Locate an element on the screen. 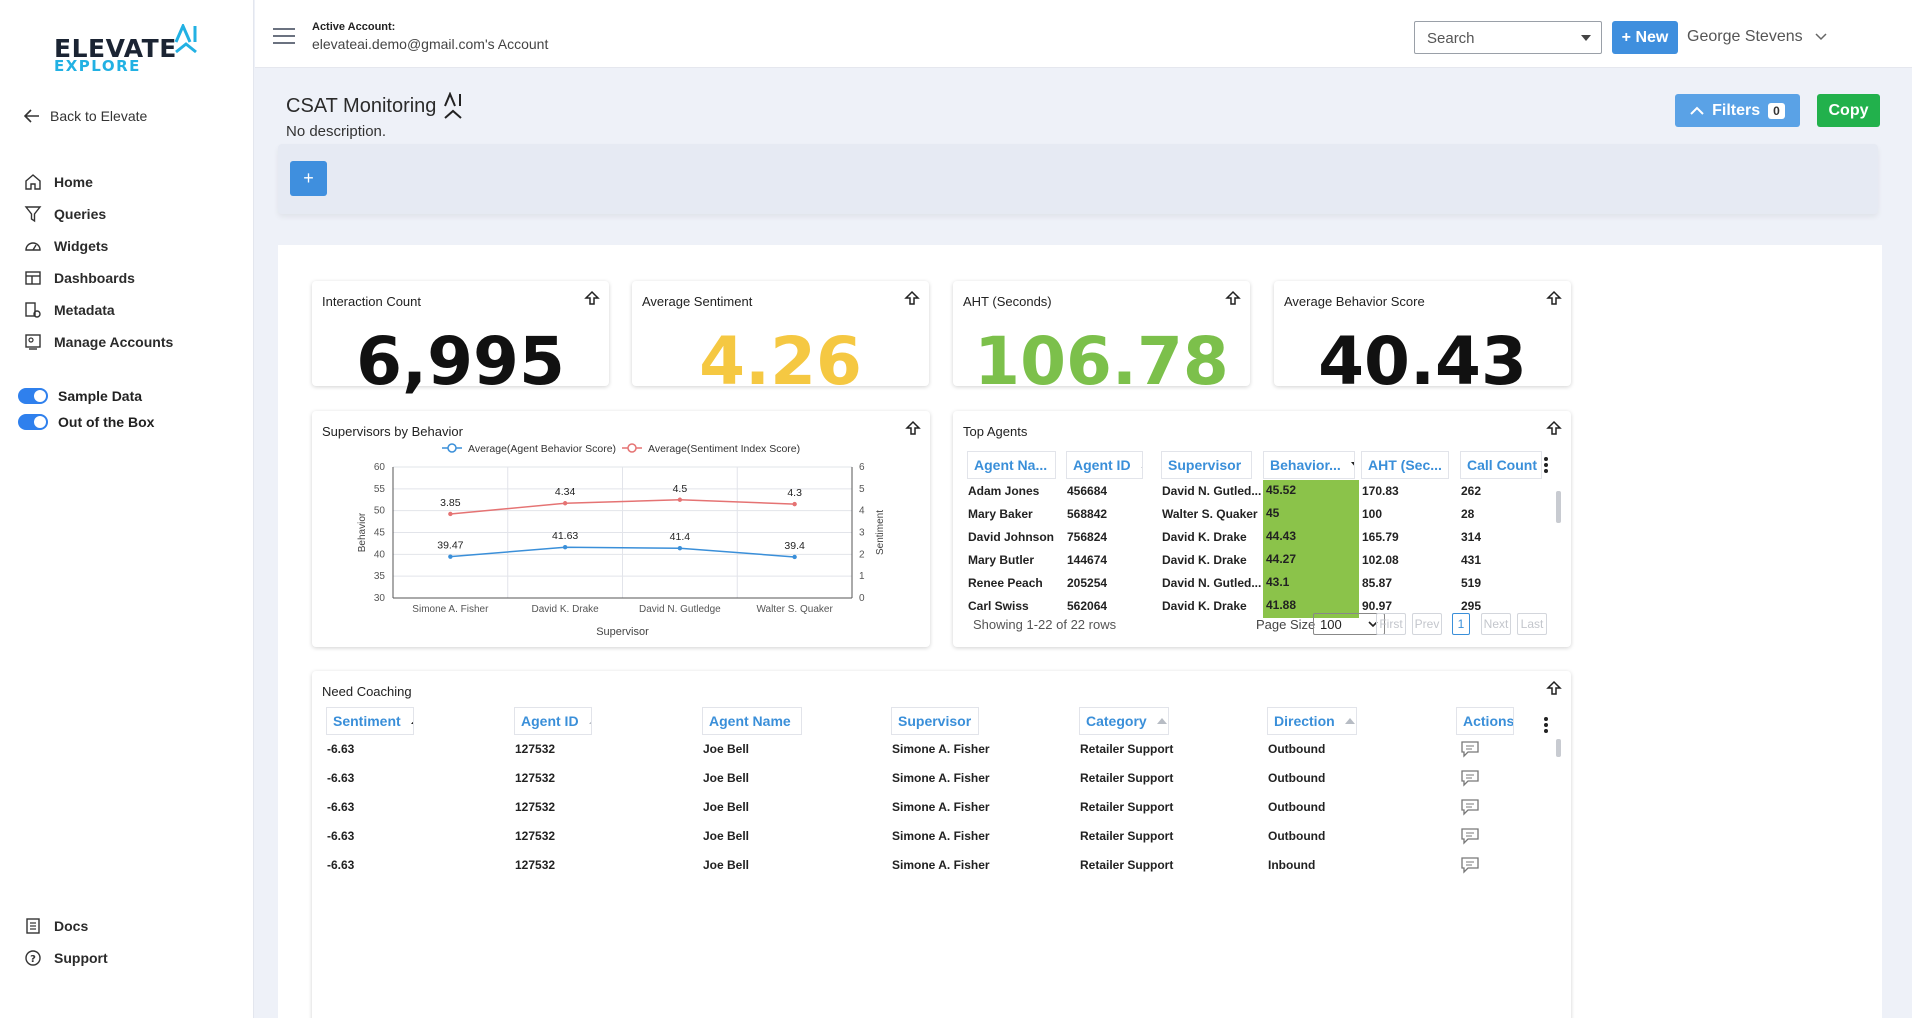  table-cell: 170.83 is located at coordinates (1380, 491).